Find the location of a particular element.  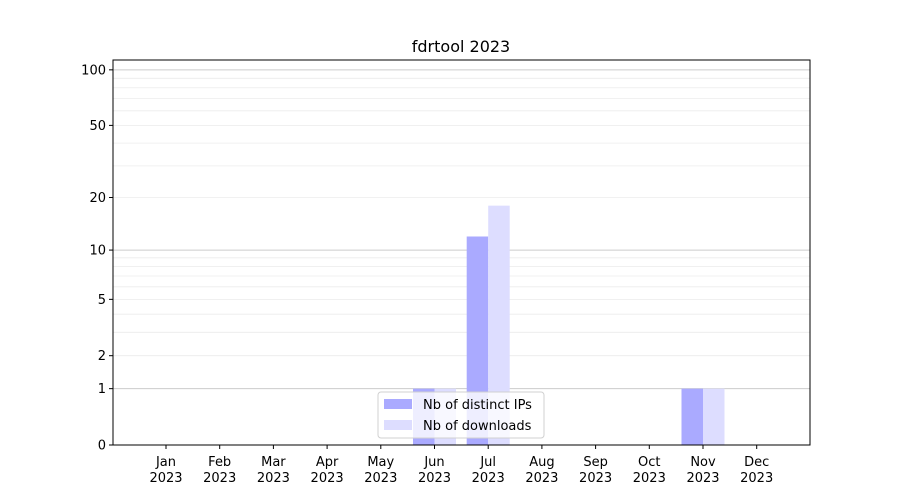

x-tick-label: Nov 2023 is located at coordinates (702, 470).